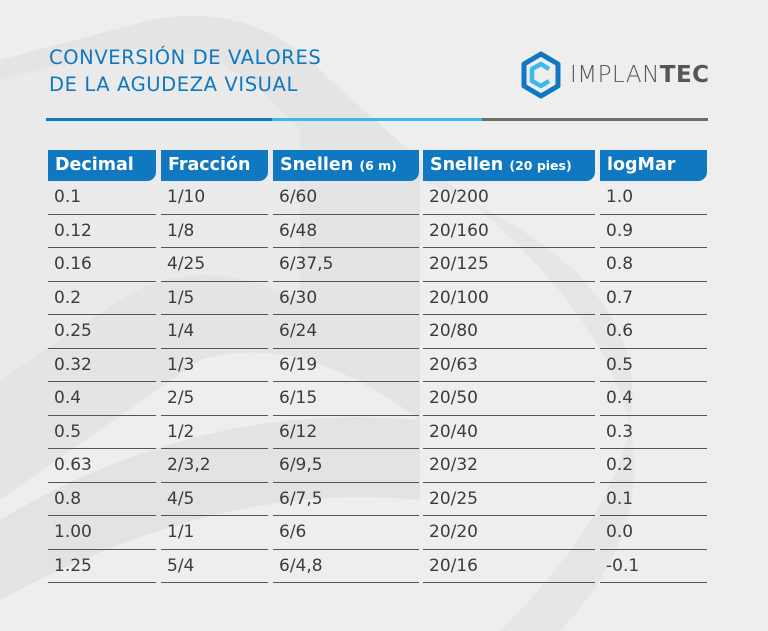 The width and height of the screenshot is (768, 631). I want to click on divider-gray, so click(595, 119).